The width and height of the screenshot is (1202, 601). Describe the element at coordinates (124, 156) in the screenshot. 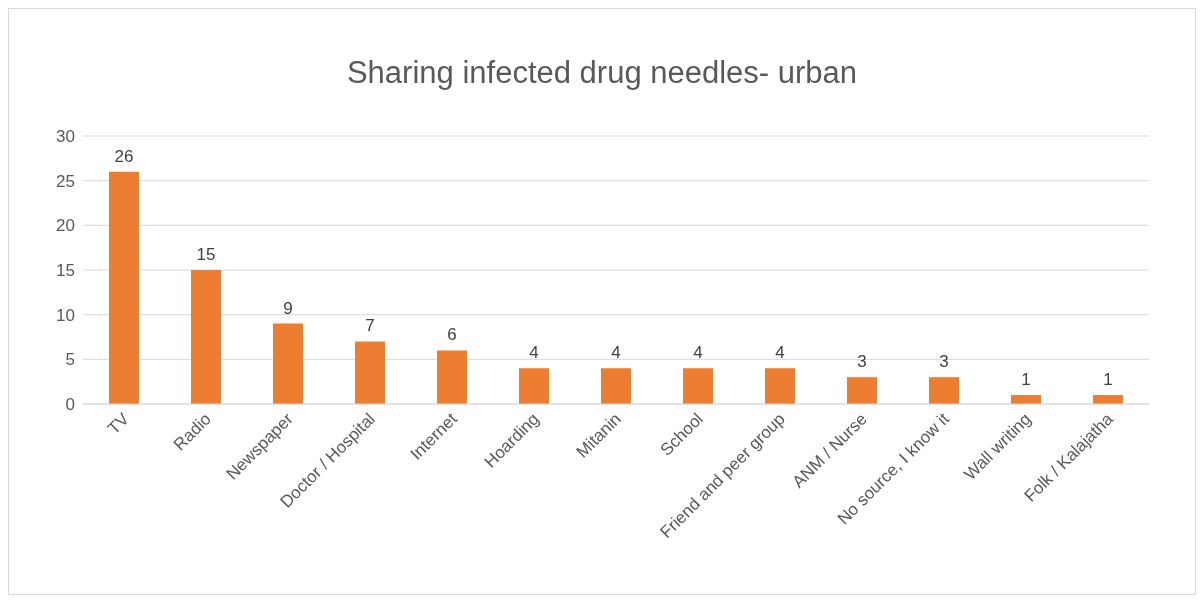

I see `data-label: 26` at that location.